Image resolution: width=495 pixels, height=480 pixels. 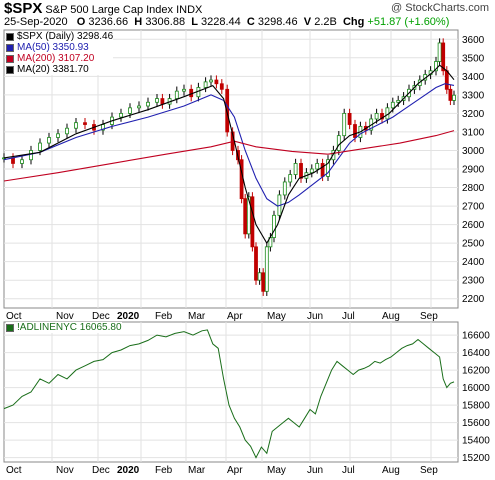 What do you see at coordinates (473, 188) in the screenshot?
I see `y-tick-label: 2800` at bounding box center [473, 188].